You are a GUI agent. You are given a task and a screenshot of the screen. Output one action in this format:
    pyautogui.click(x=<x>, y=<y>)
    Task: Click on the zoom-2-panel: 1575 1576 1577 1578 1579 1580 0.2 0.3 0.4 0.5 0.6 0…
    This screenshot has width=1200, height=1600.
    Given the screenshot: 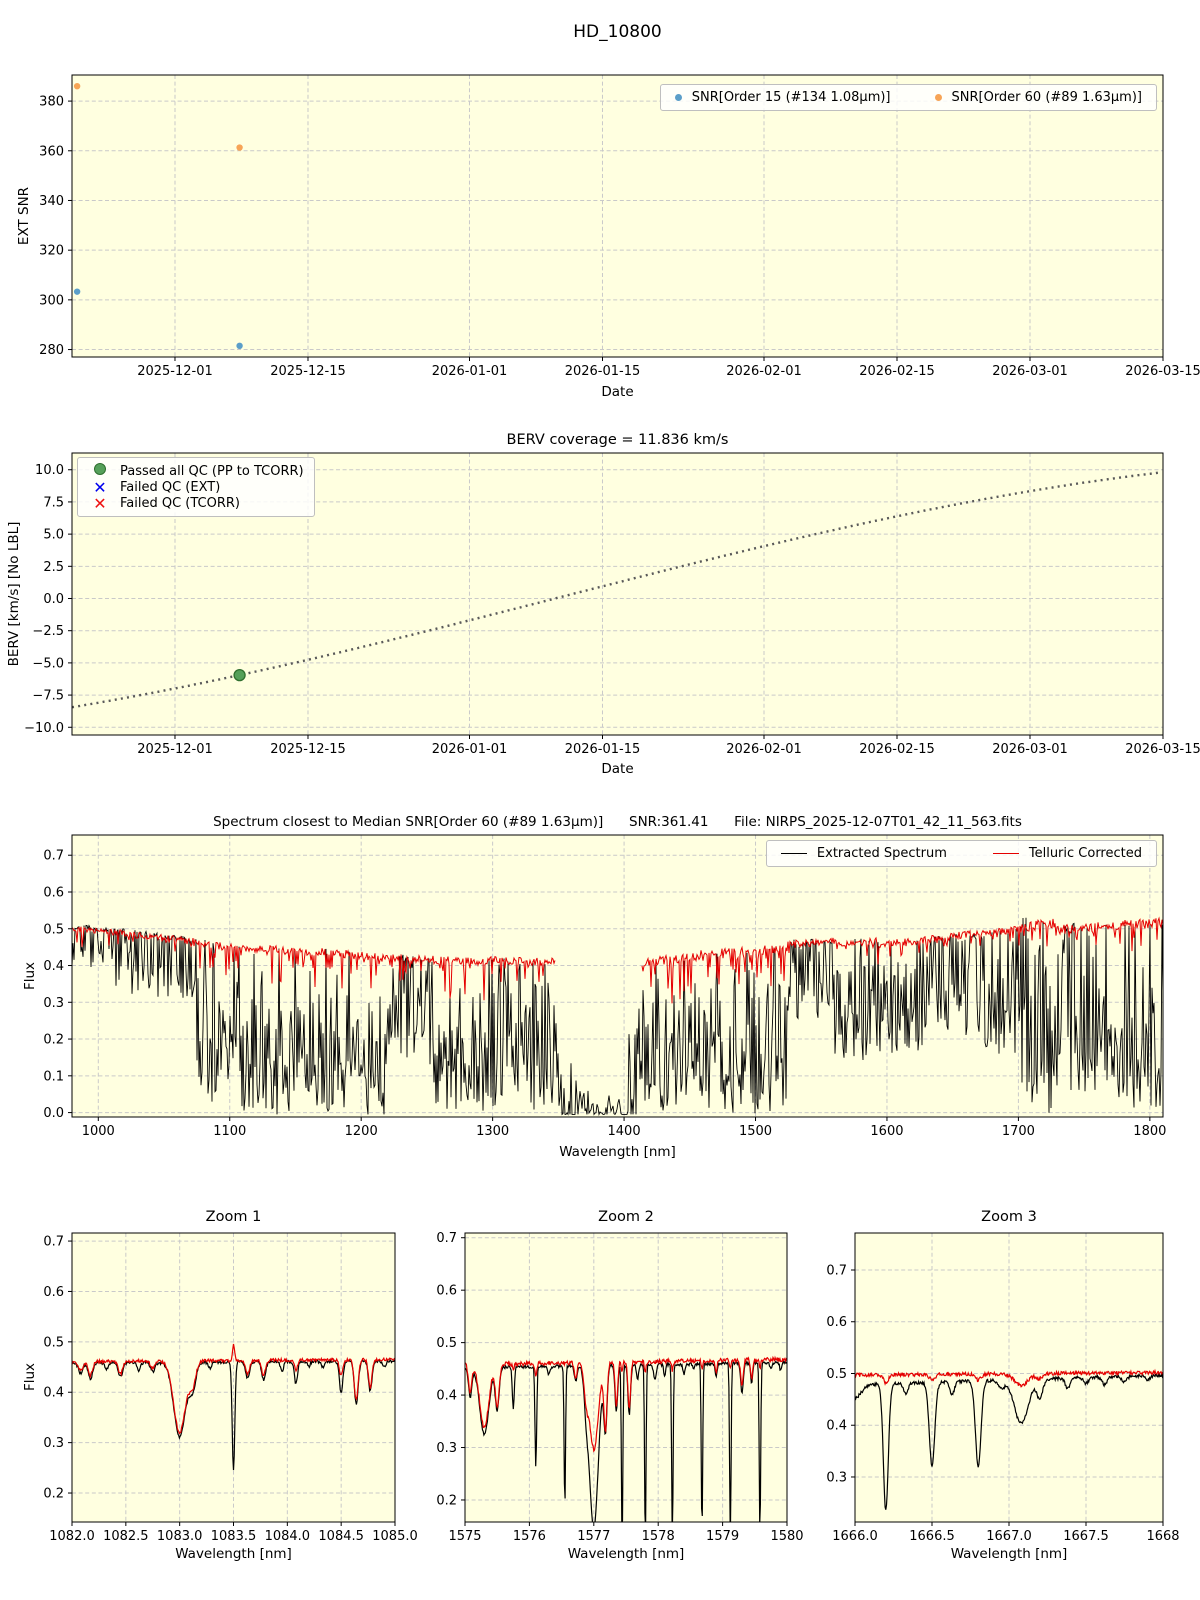 What is the action you would take?
    pyautogui.click(x=619, y=1387)
    